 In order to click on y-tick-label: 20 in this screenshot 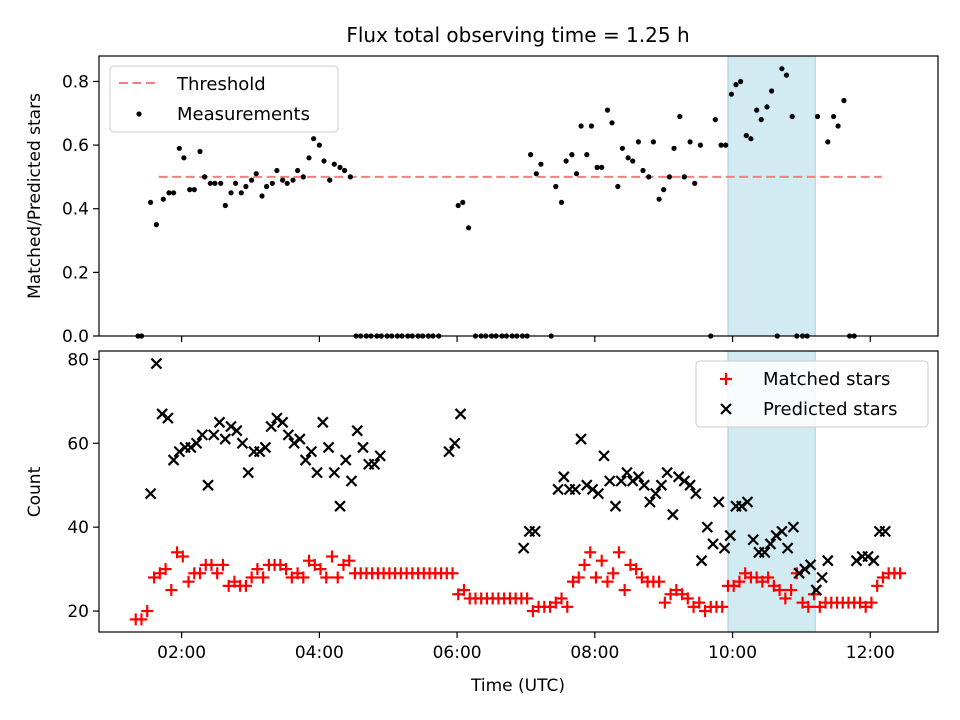, I will do `click(78, 612)`.